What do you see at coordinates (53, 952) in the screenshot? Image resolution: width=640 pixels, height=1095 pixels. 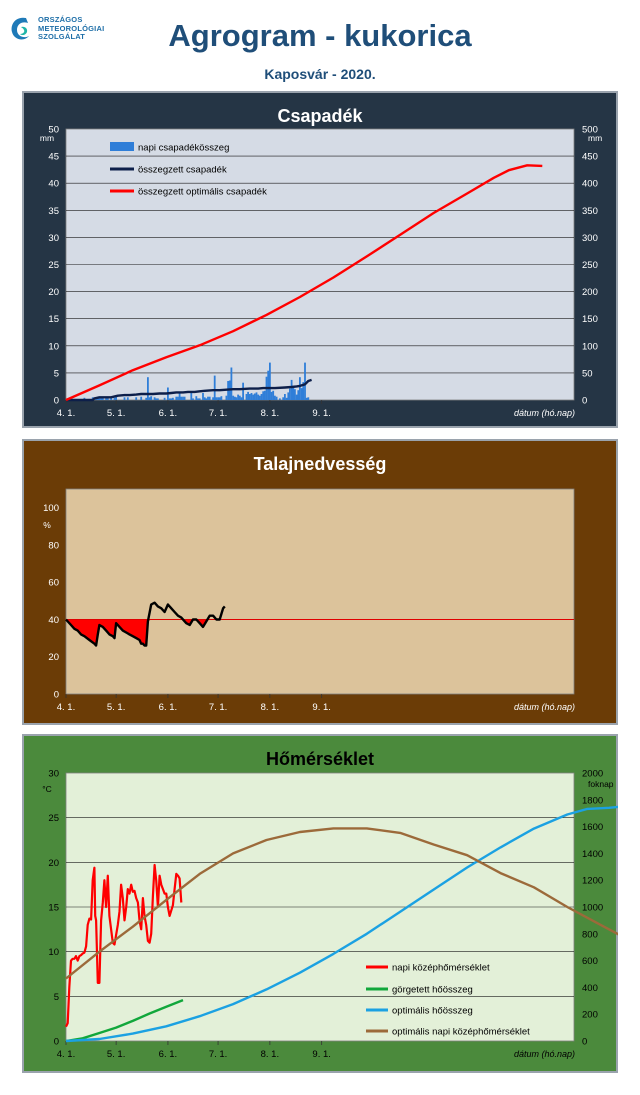 I see `y-left-tick-label: 10` at bounding box center [53, 952].